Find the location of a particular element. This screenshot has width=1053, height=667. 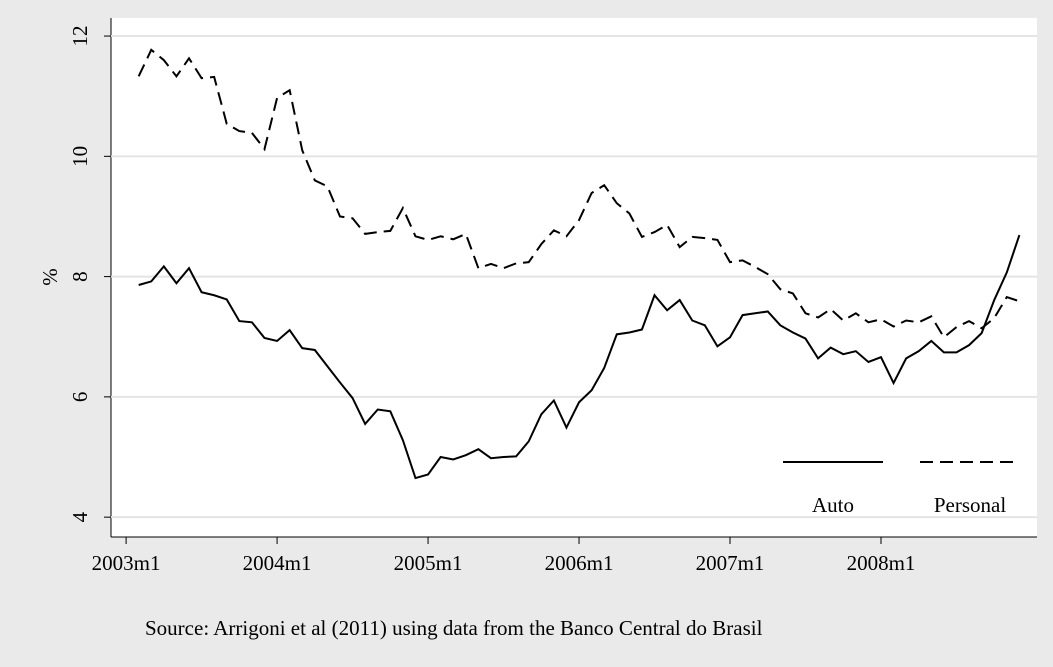

x-tick-label: 2003m1 is located at coordinates (126, 563).